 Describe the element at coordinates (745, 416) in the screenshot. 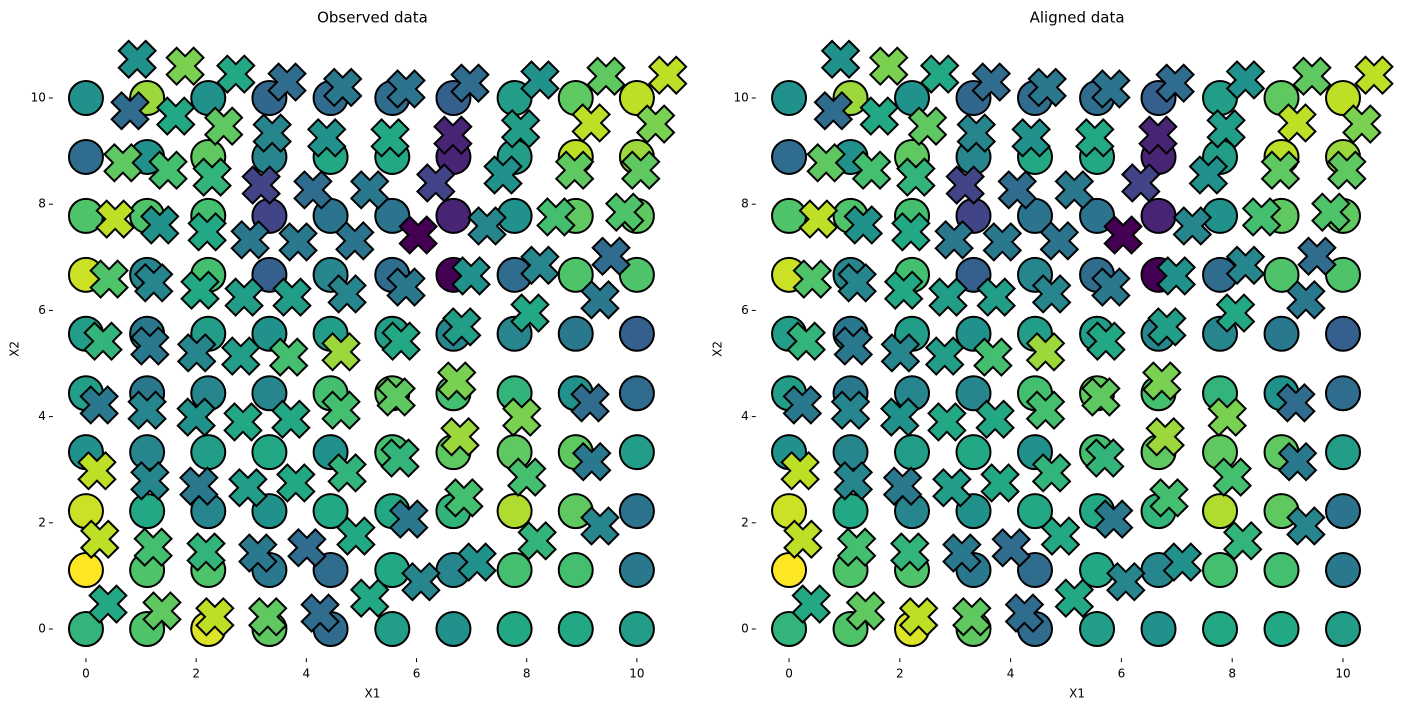

I see `y-tick-label: 4` at that location.